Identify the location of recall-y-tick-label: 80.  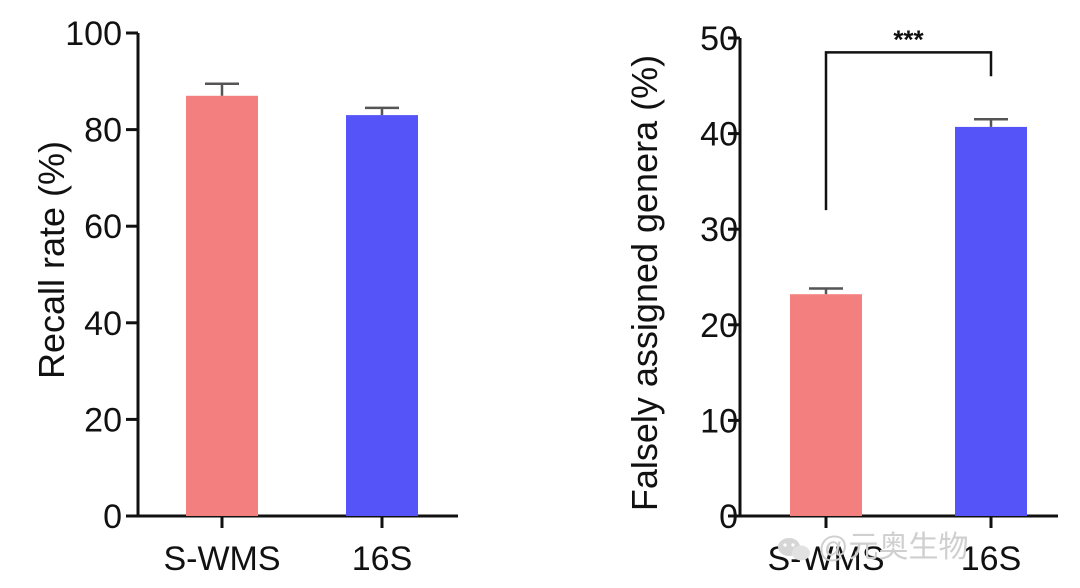
(103, 131).